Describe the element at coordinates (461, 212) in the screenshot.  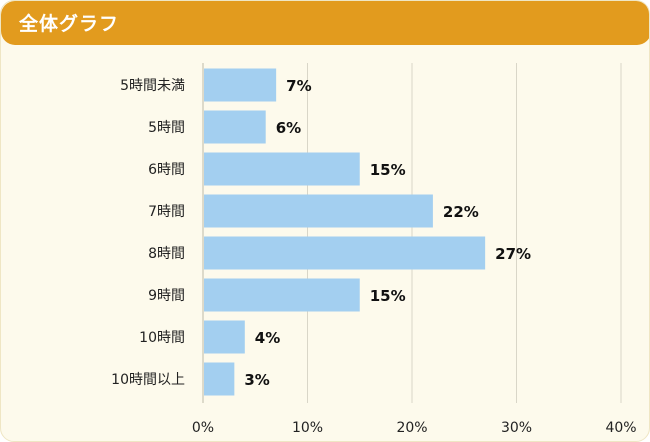
I see `data-label: 22%` at that location.